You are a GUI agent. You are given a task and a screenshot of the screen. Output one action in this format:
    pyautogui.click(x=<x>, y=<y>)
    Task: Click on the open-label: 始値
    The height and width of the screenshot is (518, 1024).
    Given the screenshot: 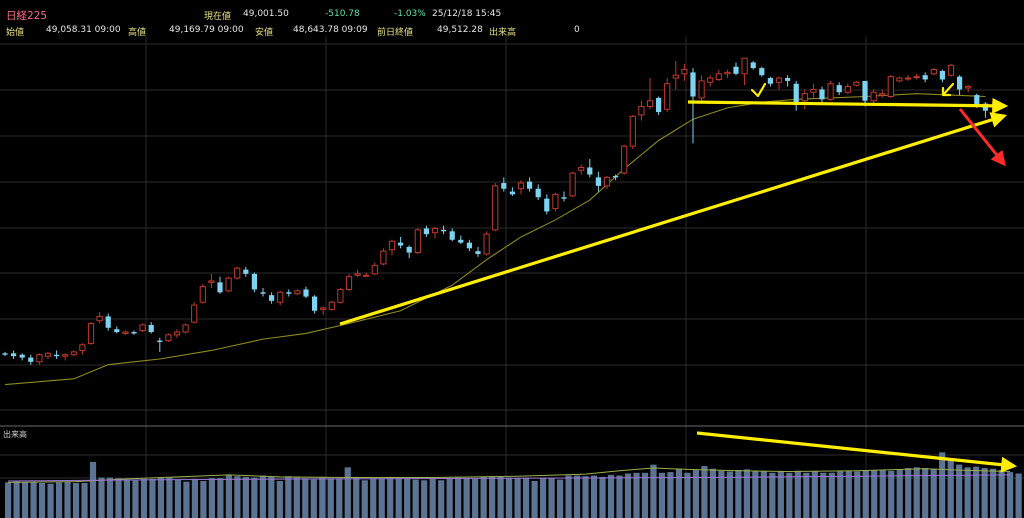 What is the action you would take?
    pyautogui.click(x=15, y=33)
    